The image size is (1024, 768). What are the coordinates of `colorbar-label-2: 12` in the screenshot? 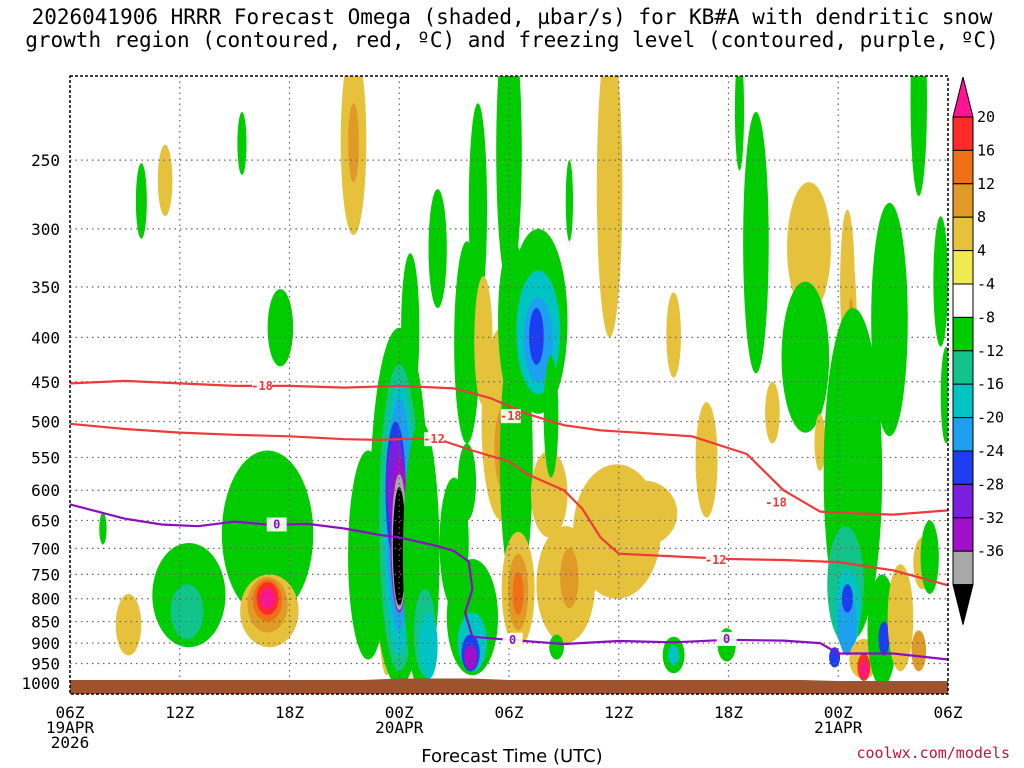 It's located at (986, 184).